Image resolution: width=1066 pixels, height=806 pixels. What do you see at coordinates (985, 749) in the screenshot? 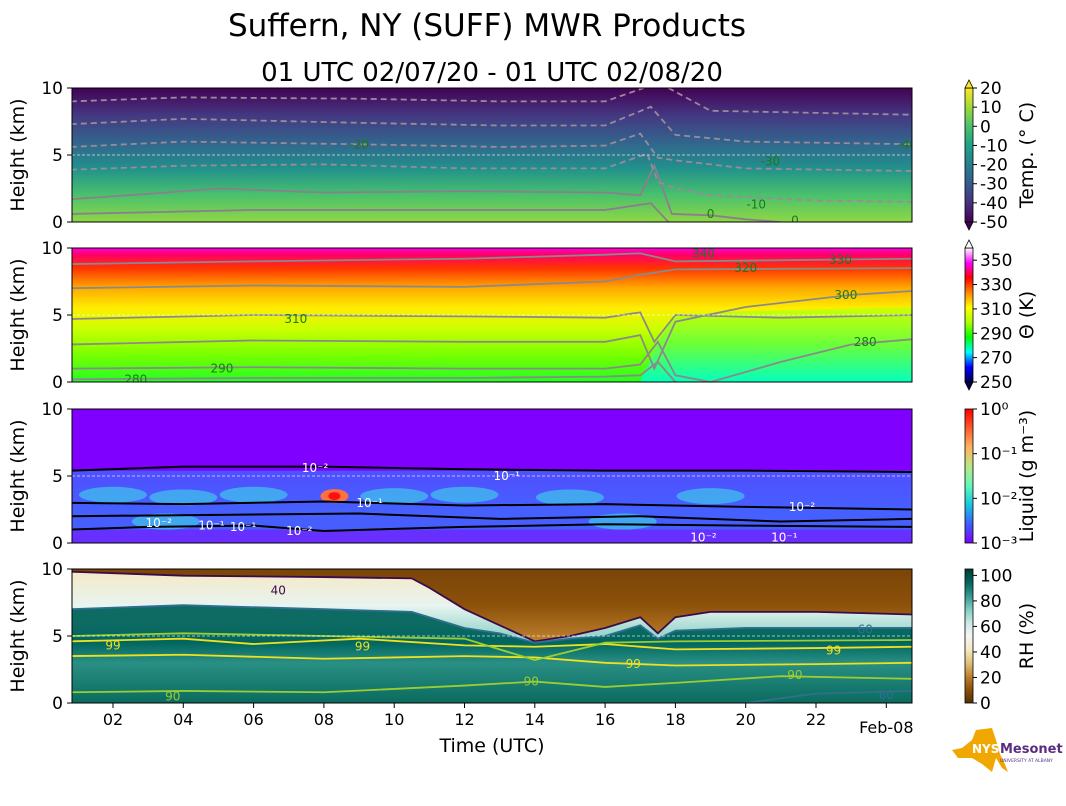
I see `svg-text: NYS` at bounding box center [985, 749].